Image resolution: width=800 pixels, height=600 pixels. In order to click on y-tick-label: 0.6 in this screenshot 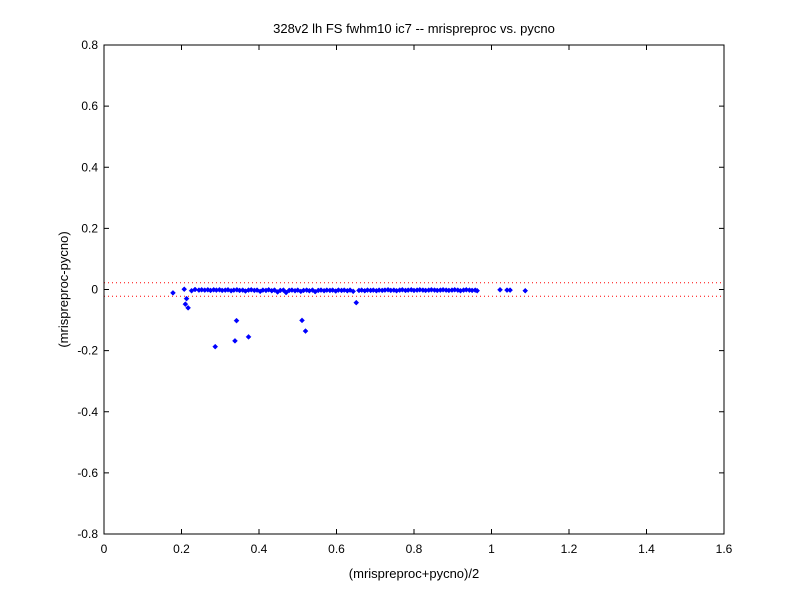, I will do `click(89, 106)`.